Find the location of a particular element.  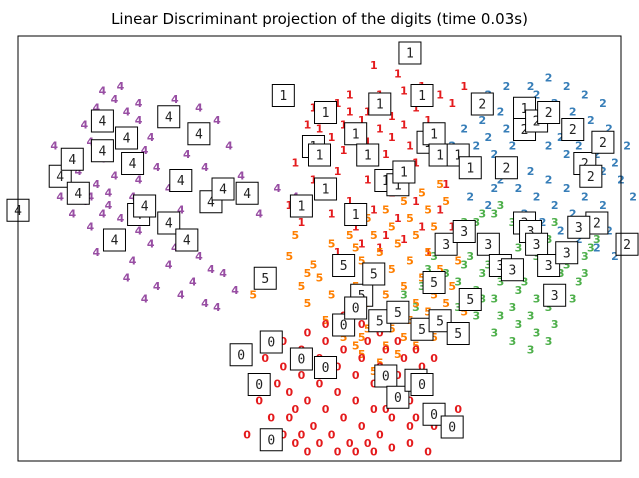

thumbnail-glyph: 1 is located at coordinates (398, 185).